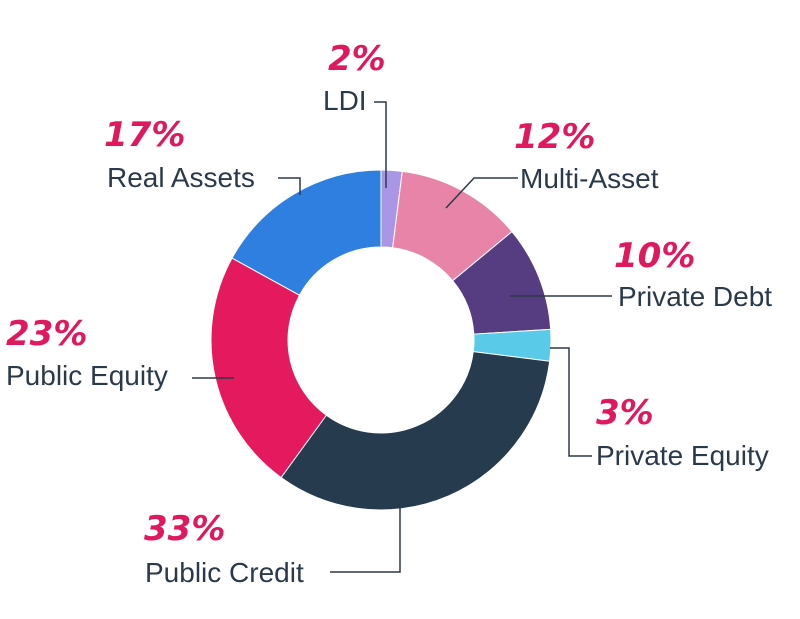  Describe the element at coordinates (184, 529) in the screenshot. I see `percent-public-credit: 33%` at that location.